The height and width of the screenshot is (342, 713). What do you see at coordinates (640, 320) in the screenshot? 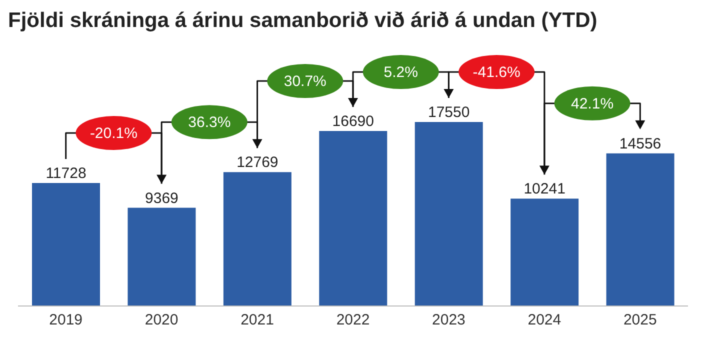
I see `x-tick-label: 2025` at bounding box center [640, 320].